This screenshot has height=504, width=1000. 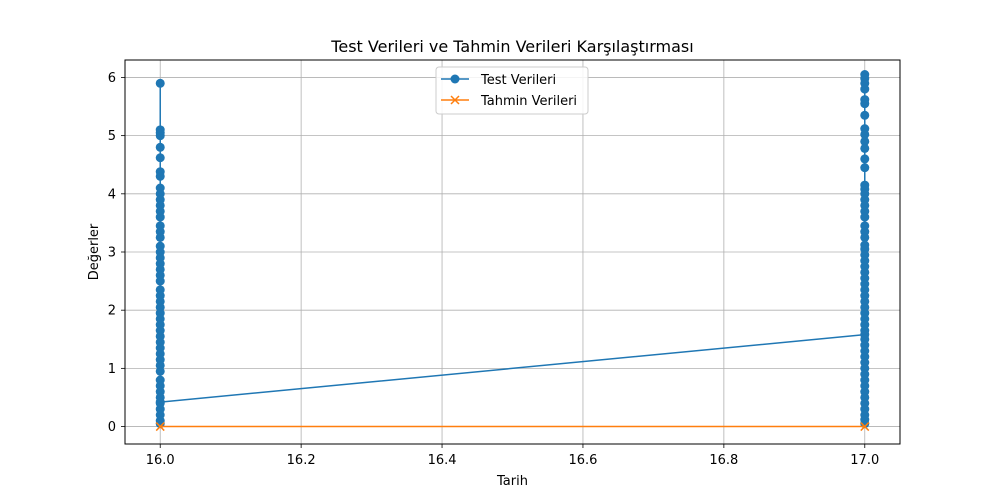 What do you see at coordinates (518, 80) in the screenshot?
I see `legend-test-label: Test Verileri` at bounding box center [518, 80].